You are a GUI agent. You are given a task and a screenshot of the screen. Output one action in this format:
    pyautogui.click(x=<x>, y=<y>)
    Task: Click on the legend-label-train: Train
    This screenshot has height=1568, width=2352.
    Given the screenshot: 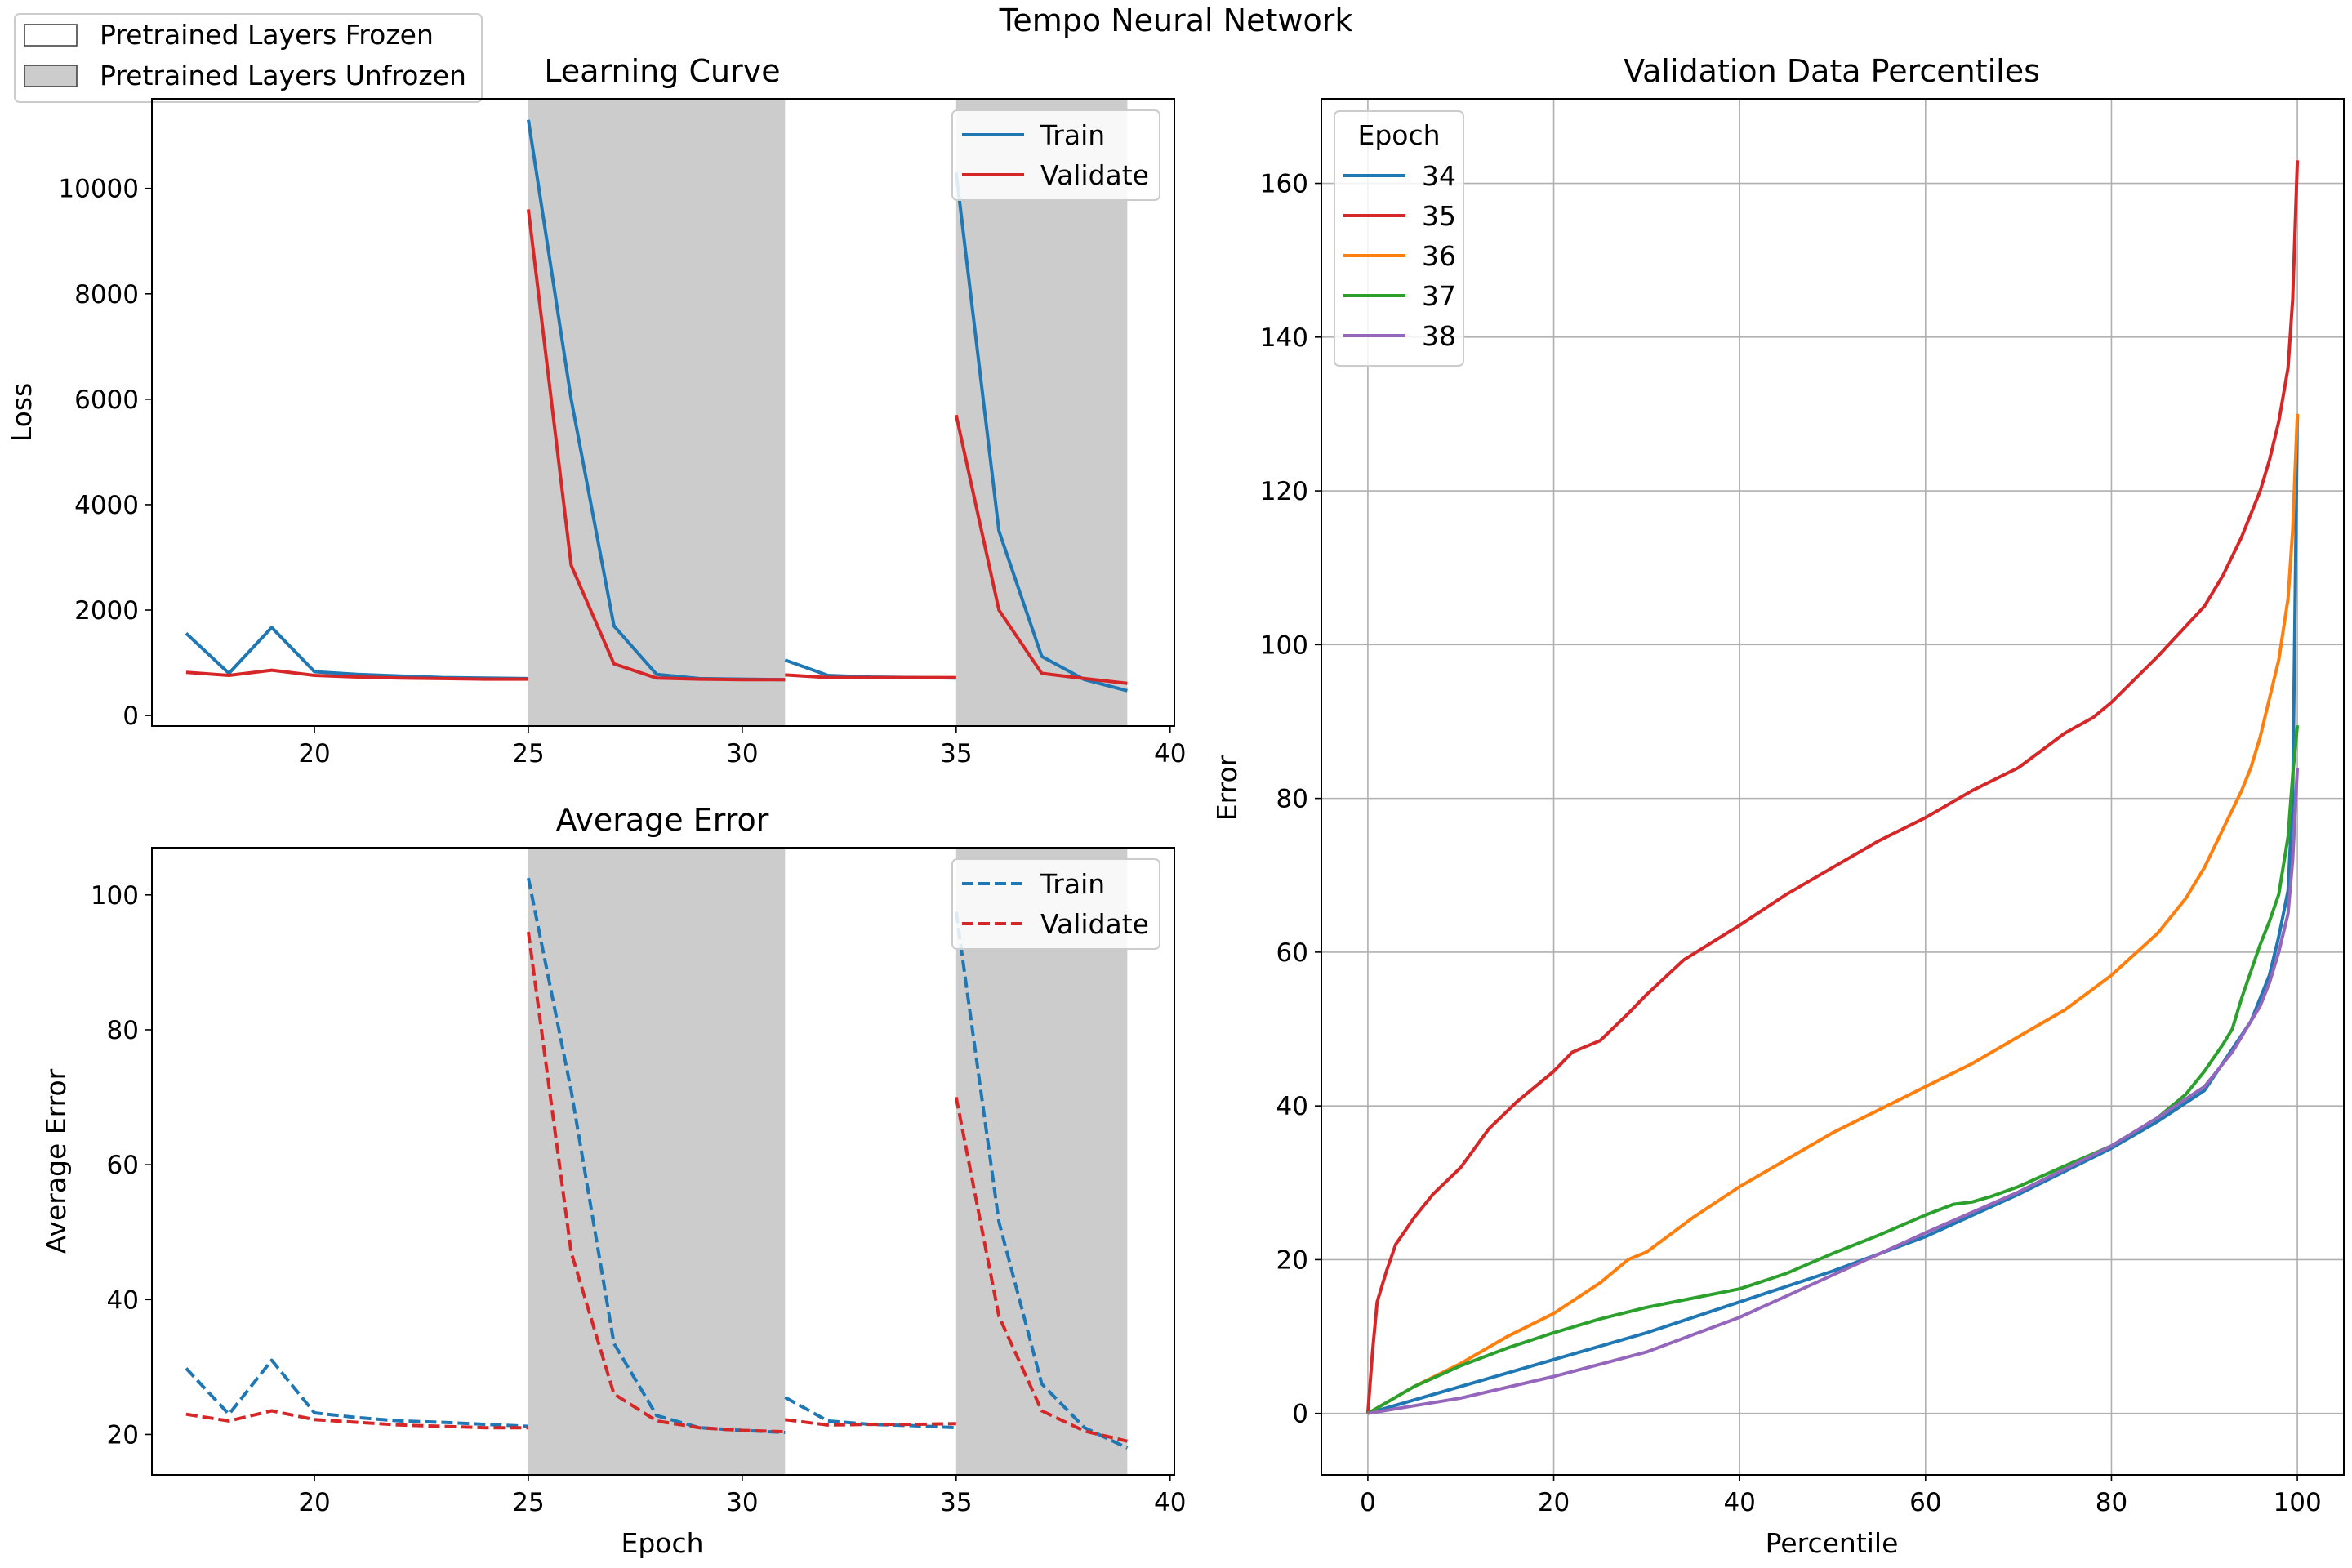 What is the action you would take?
    pyautogui.click(x=1072, y=135)
    